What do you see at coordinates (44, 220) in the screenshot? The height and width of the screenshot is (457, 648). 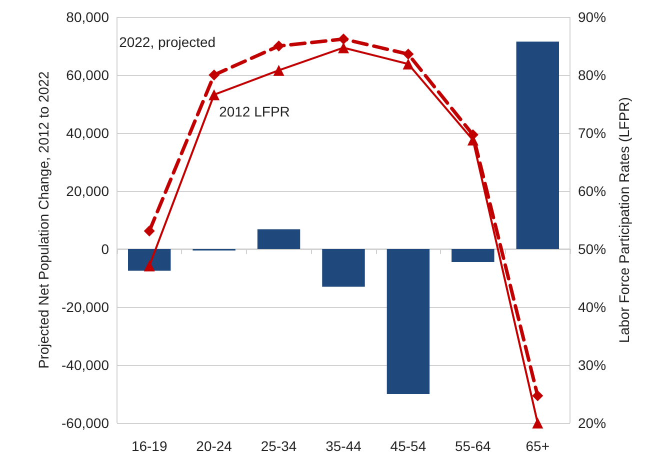 I see `y-axis-title: Projected Net Population Change, 2012 to 2022` at bounding box center [44, 220].